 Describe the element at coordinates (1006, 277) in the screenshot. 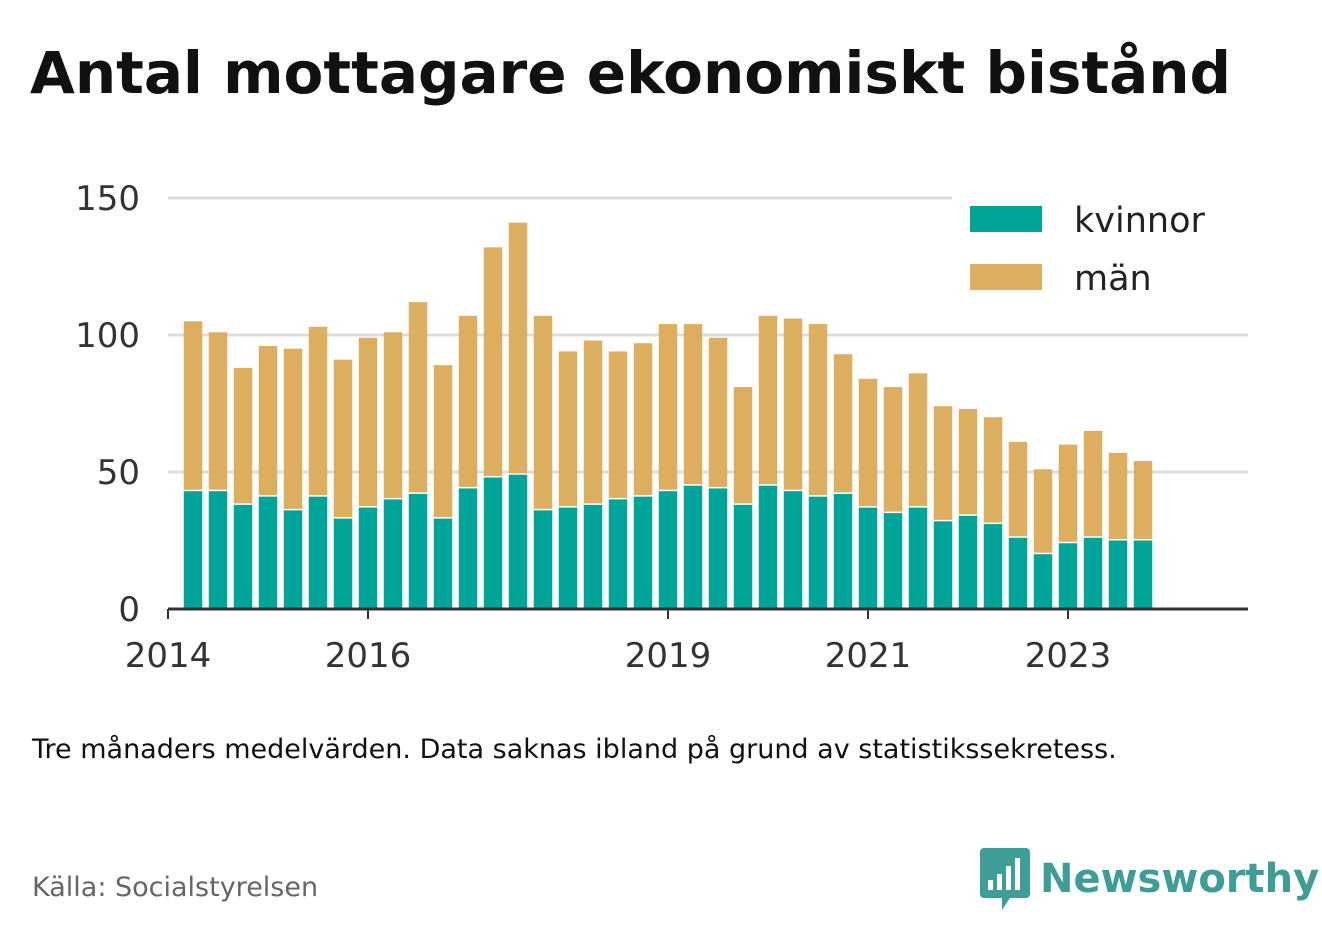

I see `legend-swatch-män` at that location.